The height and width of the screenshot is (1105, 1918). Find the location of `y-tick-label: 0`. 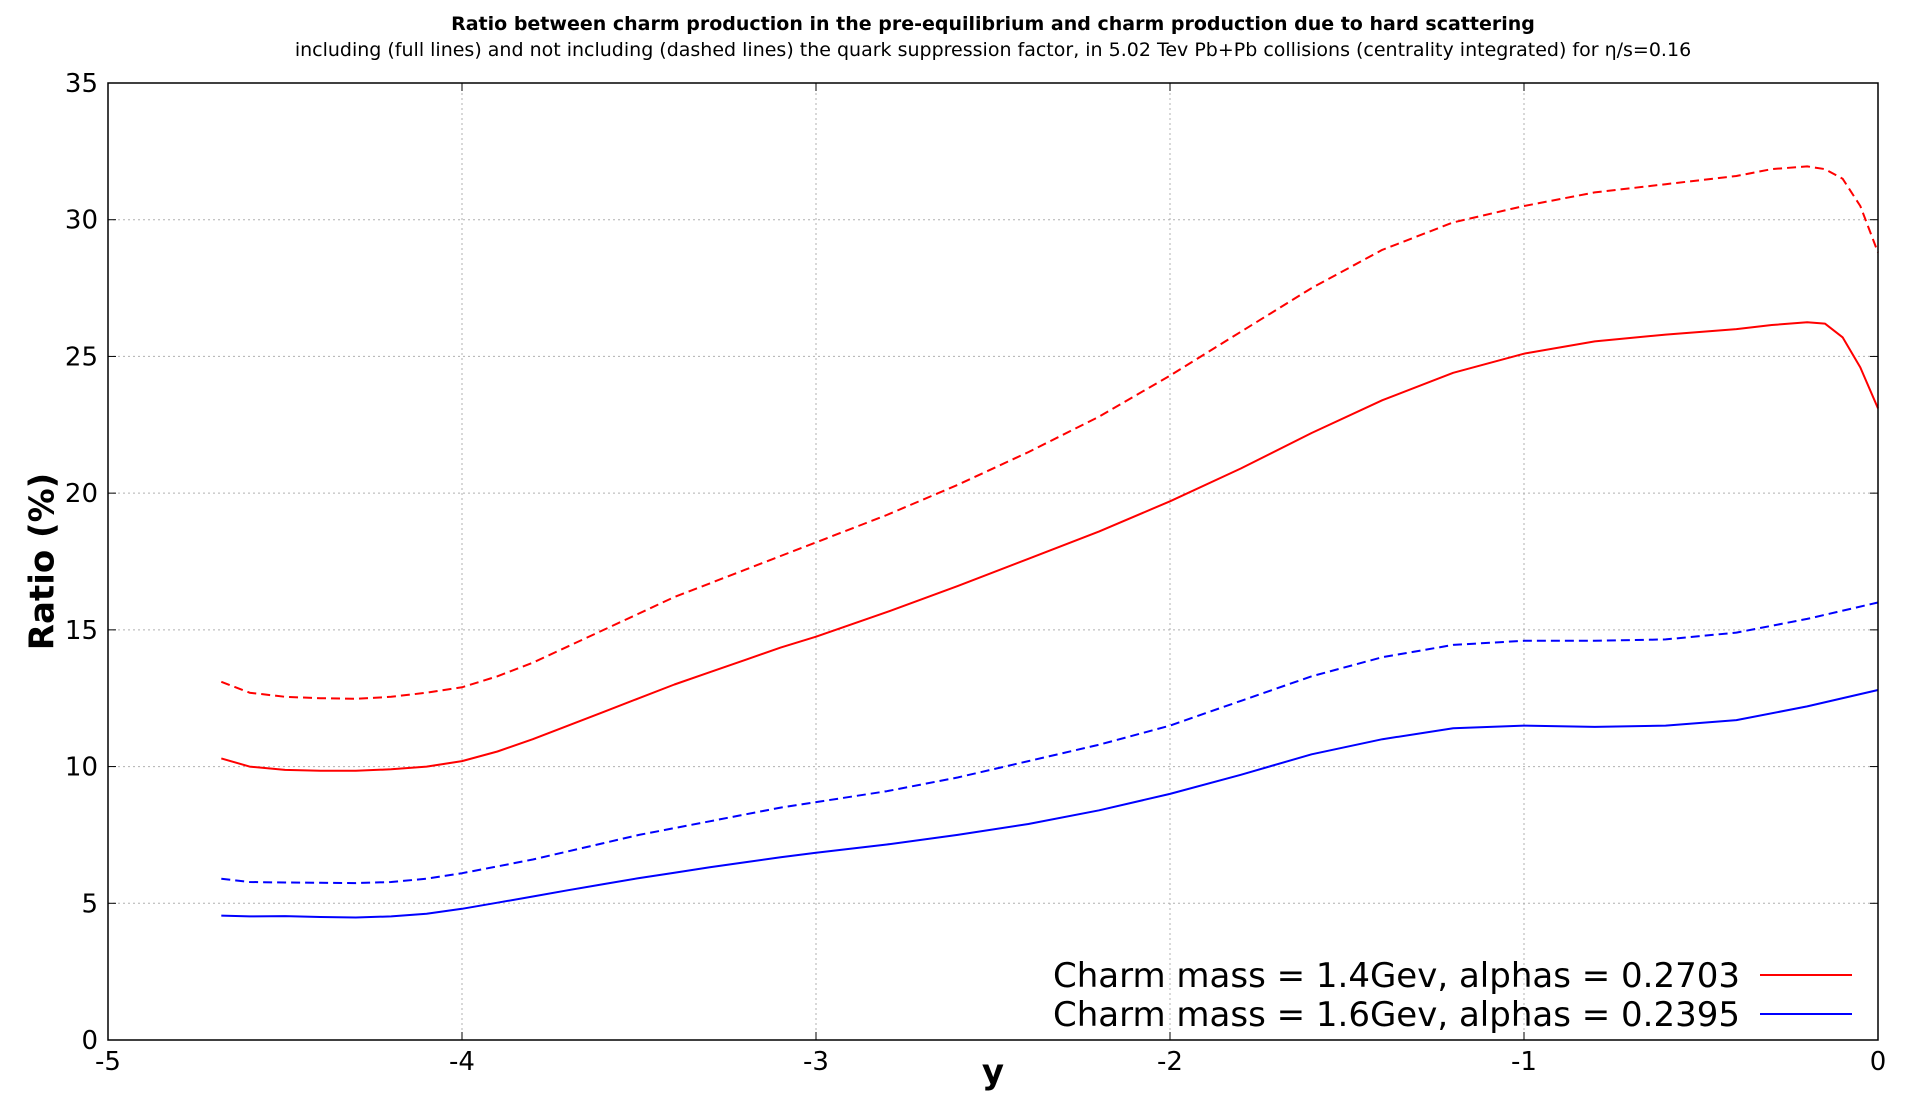

y-tick-label: 0 is located at coordinates (89, 1041).